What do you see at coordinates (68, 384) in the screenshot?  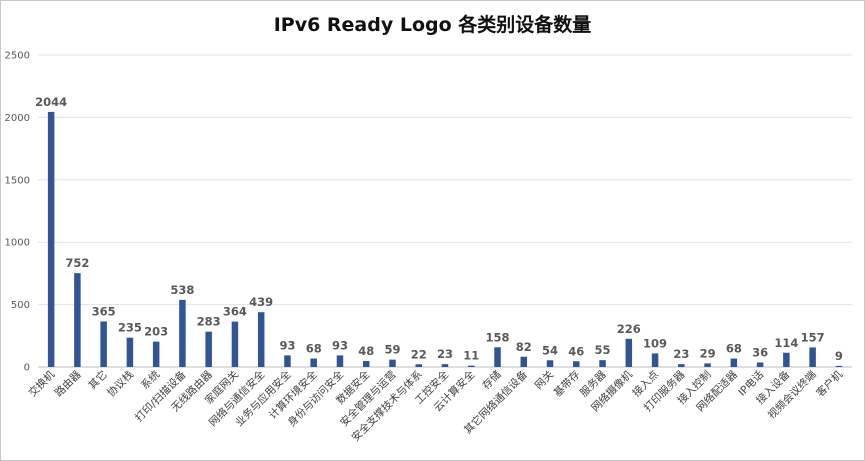 I see `x-tick-label: 路由器` at bounding box center [68, 384].